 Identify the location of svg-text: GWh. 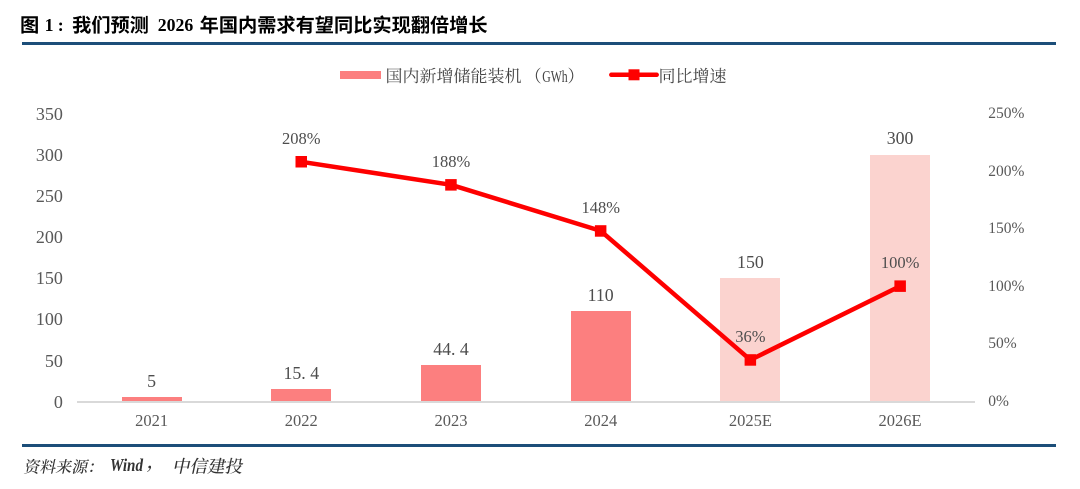
(555, 76).